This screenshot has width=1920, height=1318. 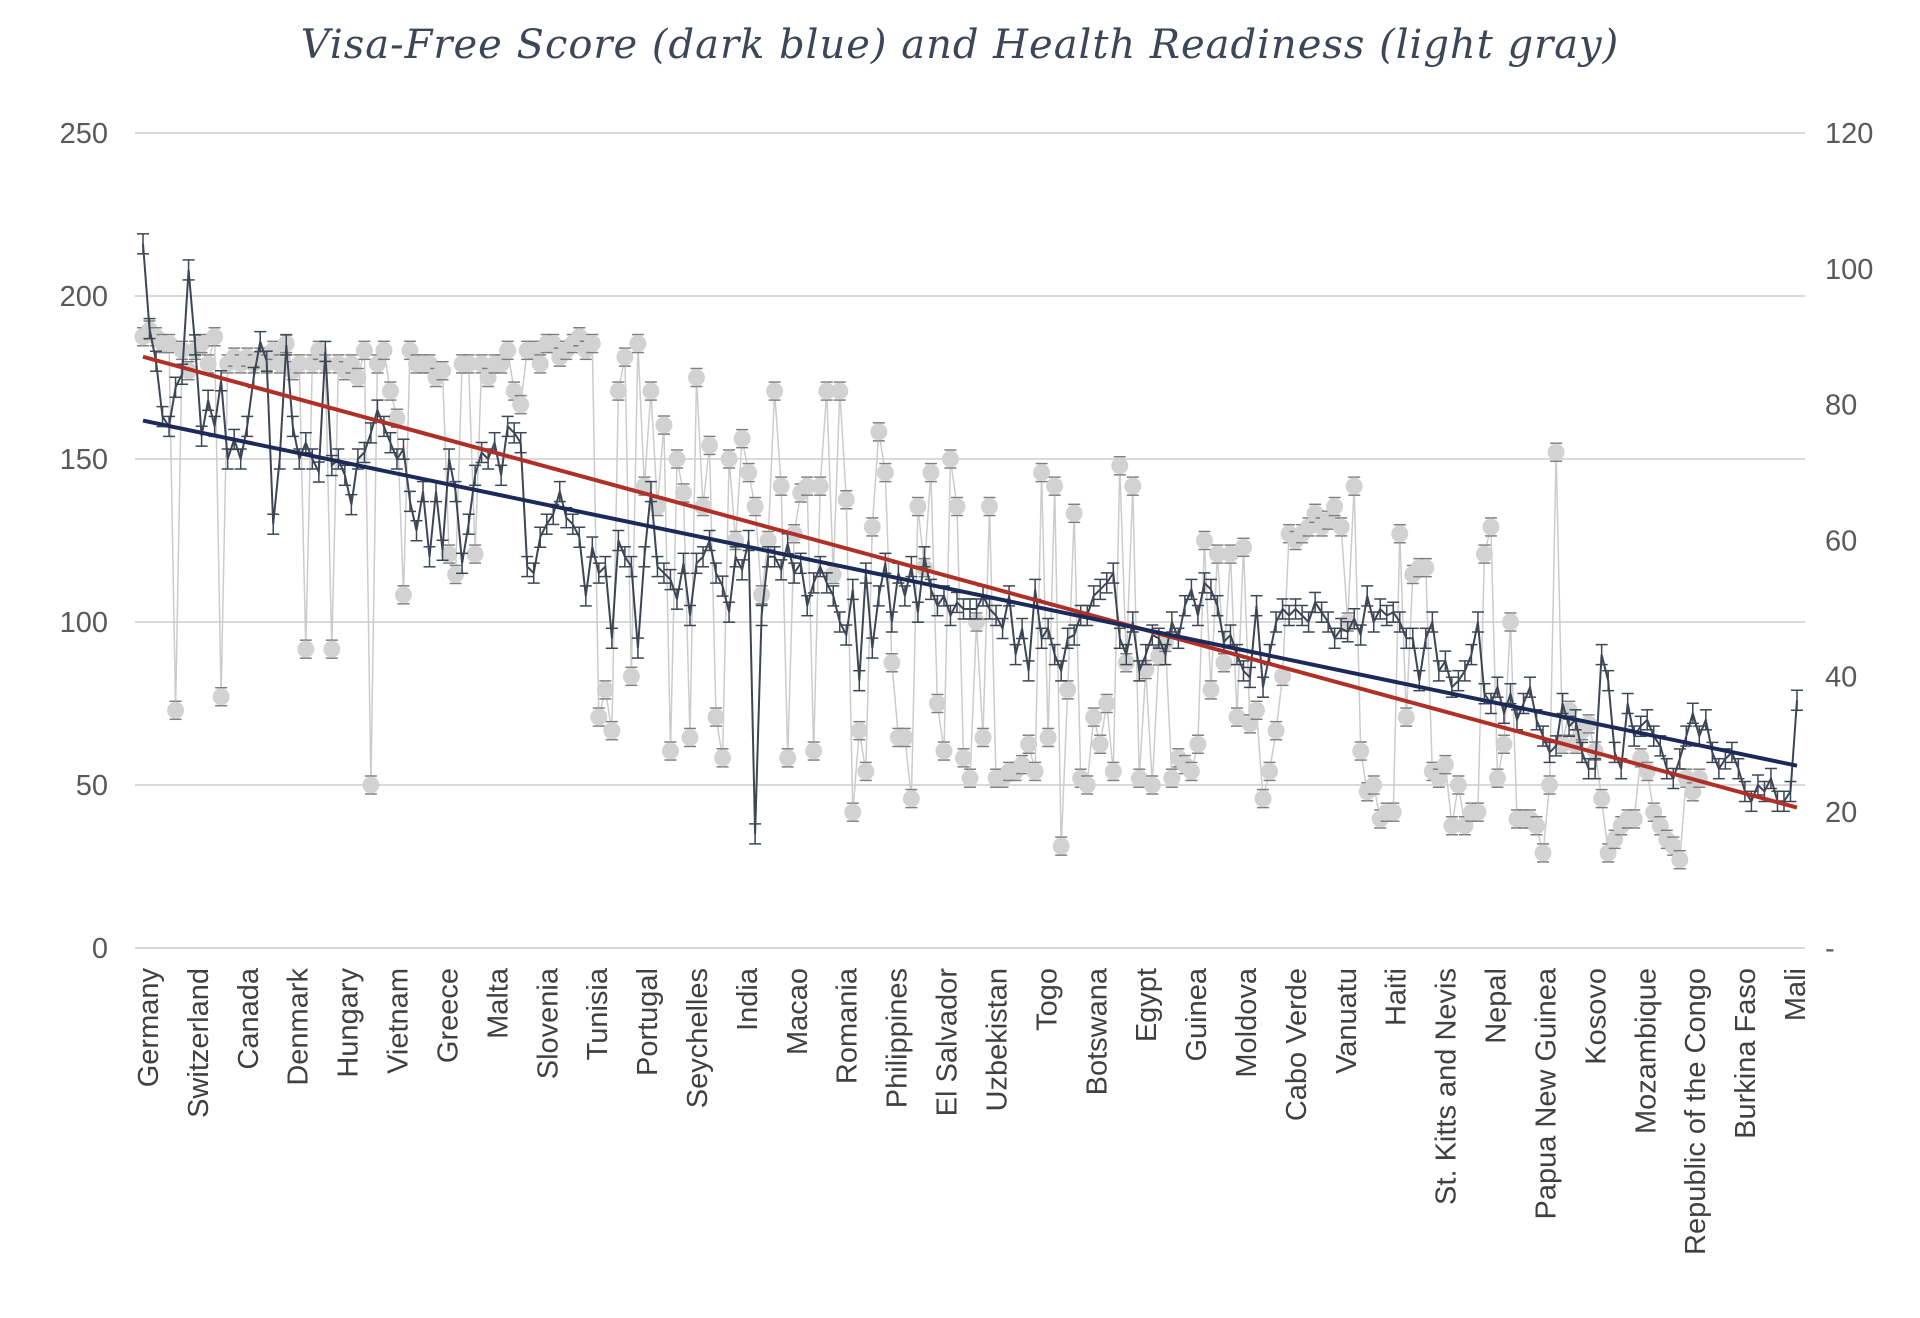 What do you see at coordinates (848, 1025) in the screenshot?
I see `x-category-label: Romania` at bounding box center [848, 1025].